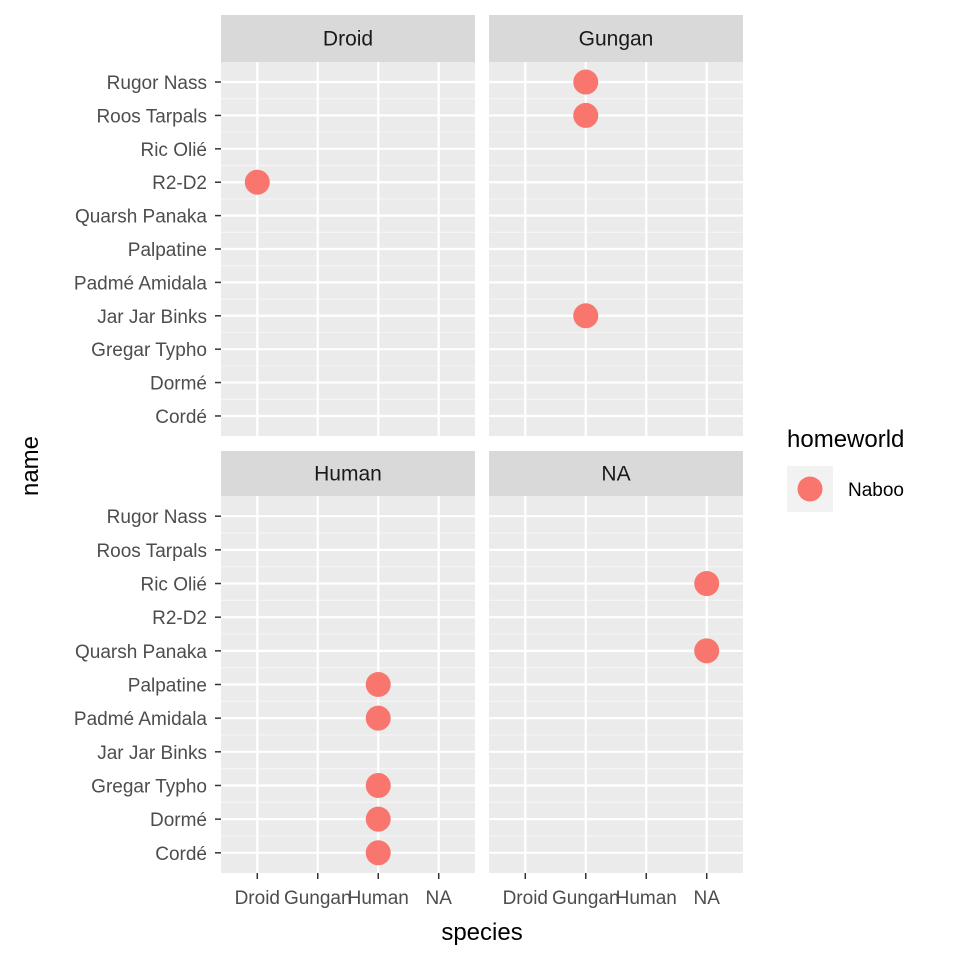  Describe the element at coordinates (616, 225) in the screenshot. I see `facet-panel-gungan: Gungan` at that location.